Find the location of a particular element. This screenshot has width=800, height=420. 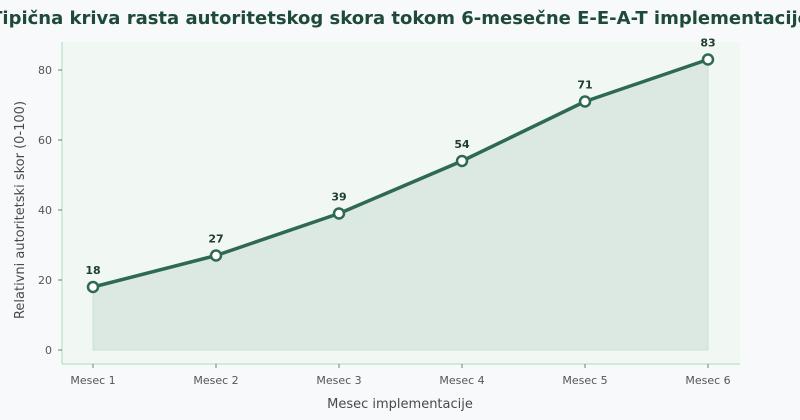

x-axis-label: Mesec implementacije is located at coordinates (400, 404).